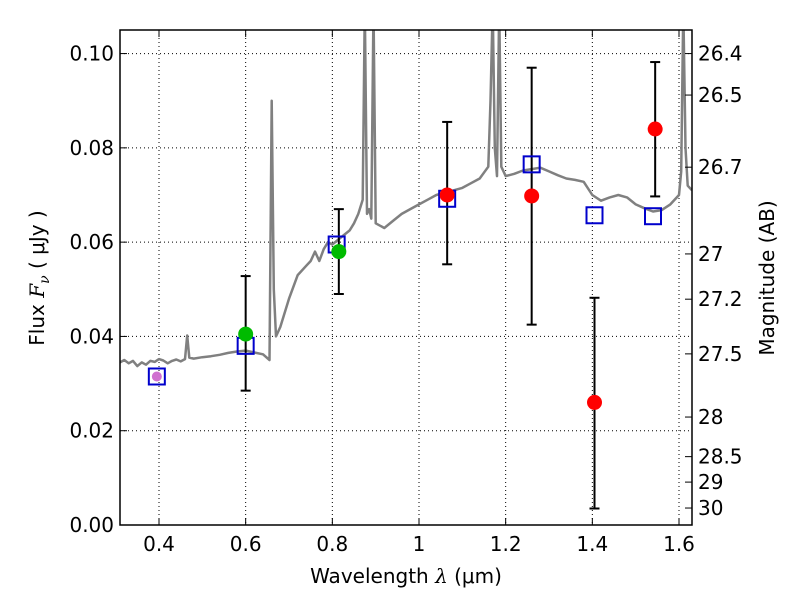  What do you see at coordinates (710, 254) in the screenshot?
I see `y2-tick-label: 27` at bounding box center [710, 254].